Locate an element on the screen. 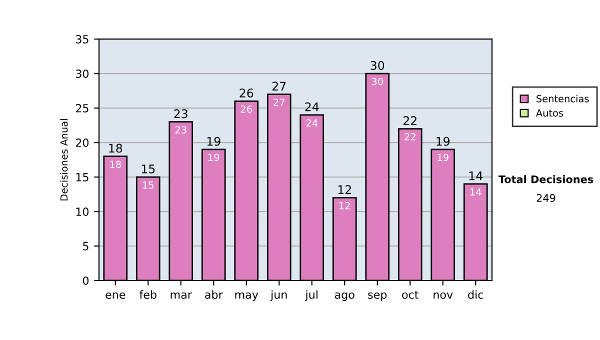 This screenshot has height=340, width=600. legend-label: Sentencias is located at coordinates (562, 98).